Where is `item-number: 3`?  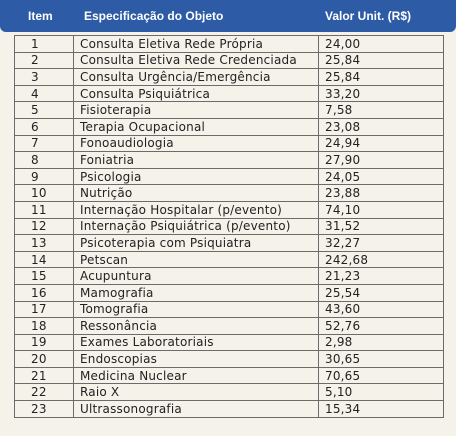 item-number: 3 is located at coordinates (44, 77).